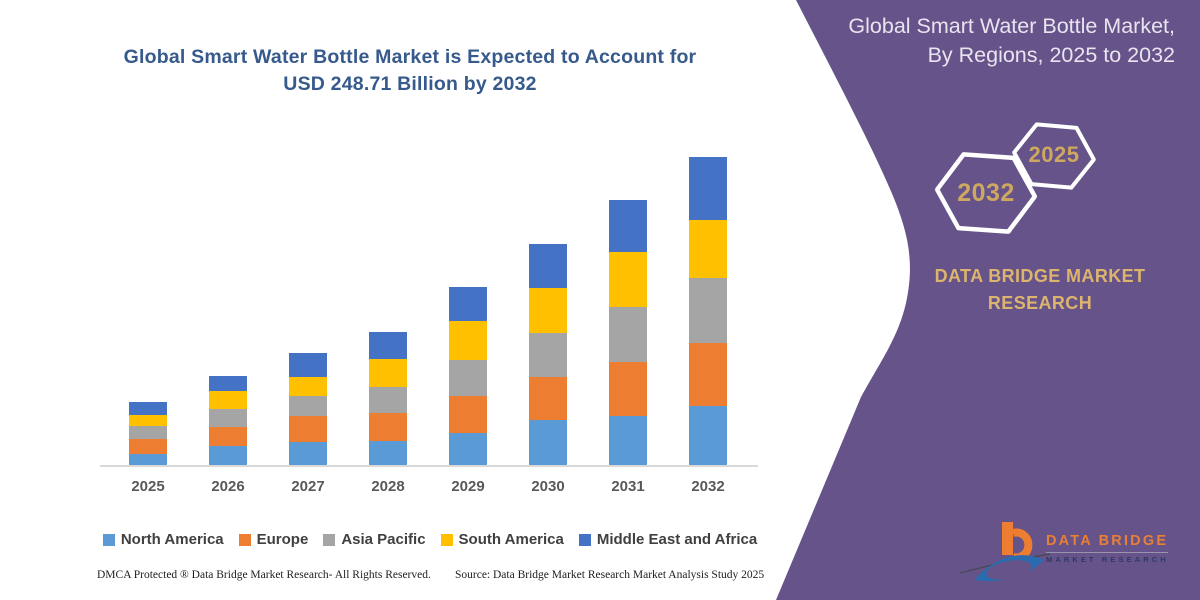  I want to click on bar-segment-2027-north-america, so click(308, 453).